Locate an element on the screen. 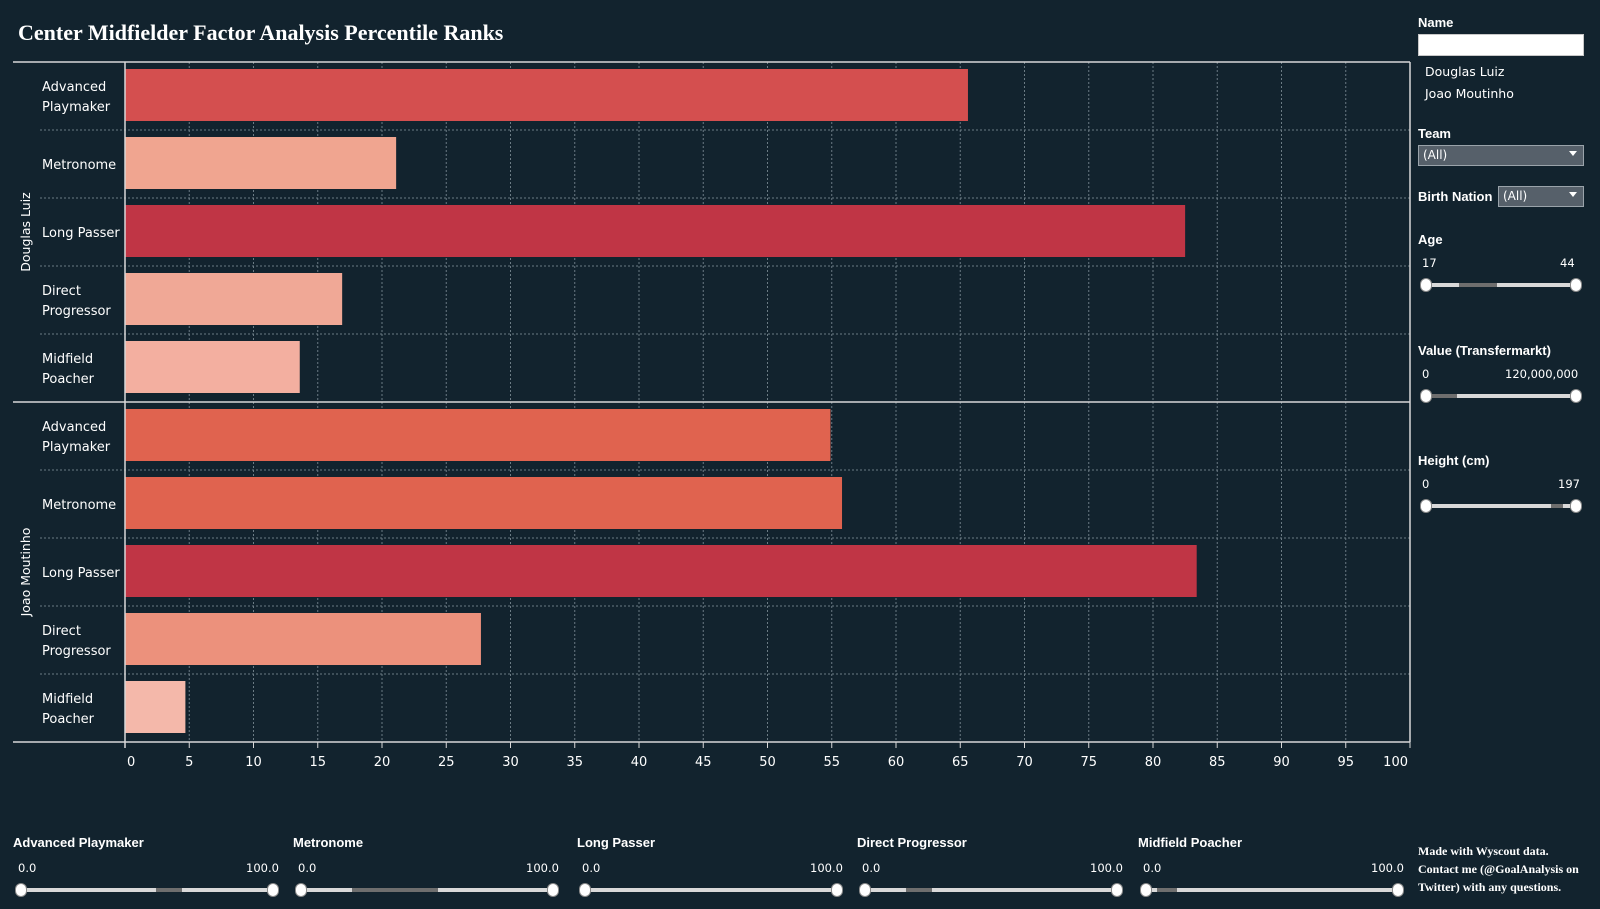  birth-nation-dropdown-value: (All) is located at coordinates (1515, 196).